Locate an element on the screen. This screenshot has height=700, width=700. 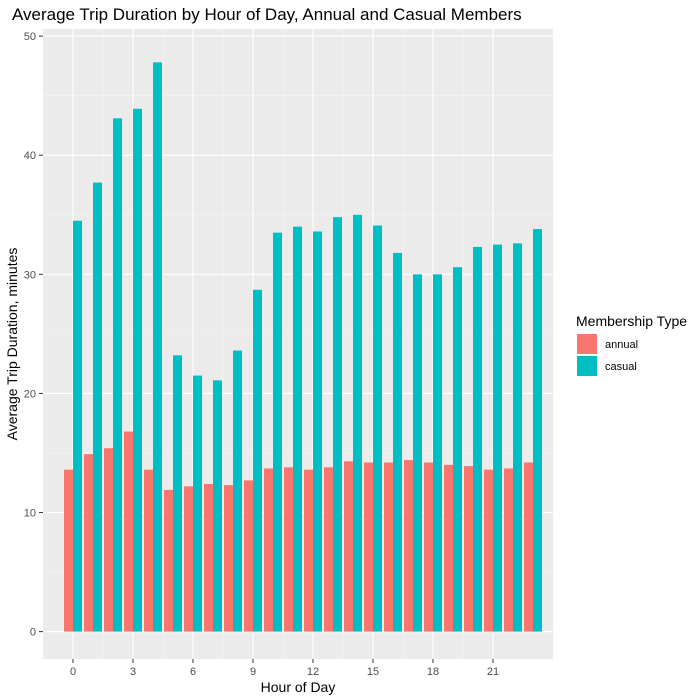
y-axis-ticks: 0 10 20 30 40 50 is located at coordinates (33, 335).